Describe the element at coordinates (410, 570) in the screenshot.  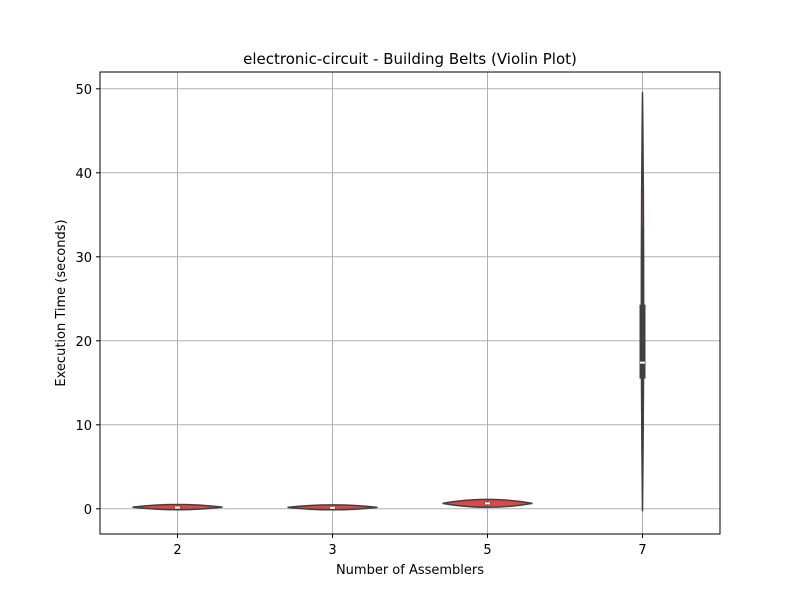
I see `x-axis-label: Number of Assemblers` at that location.